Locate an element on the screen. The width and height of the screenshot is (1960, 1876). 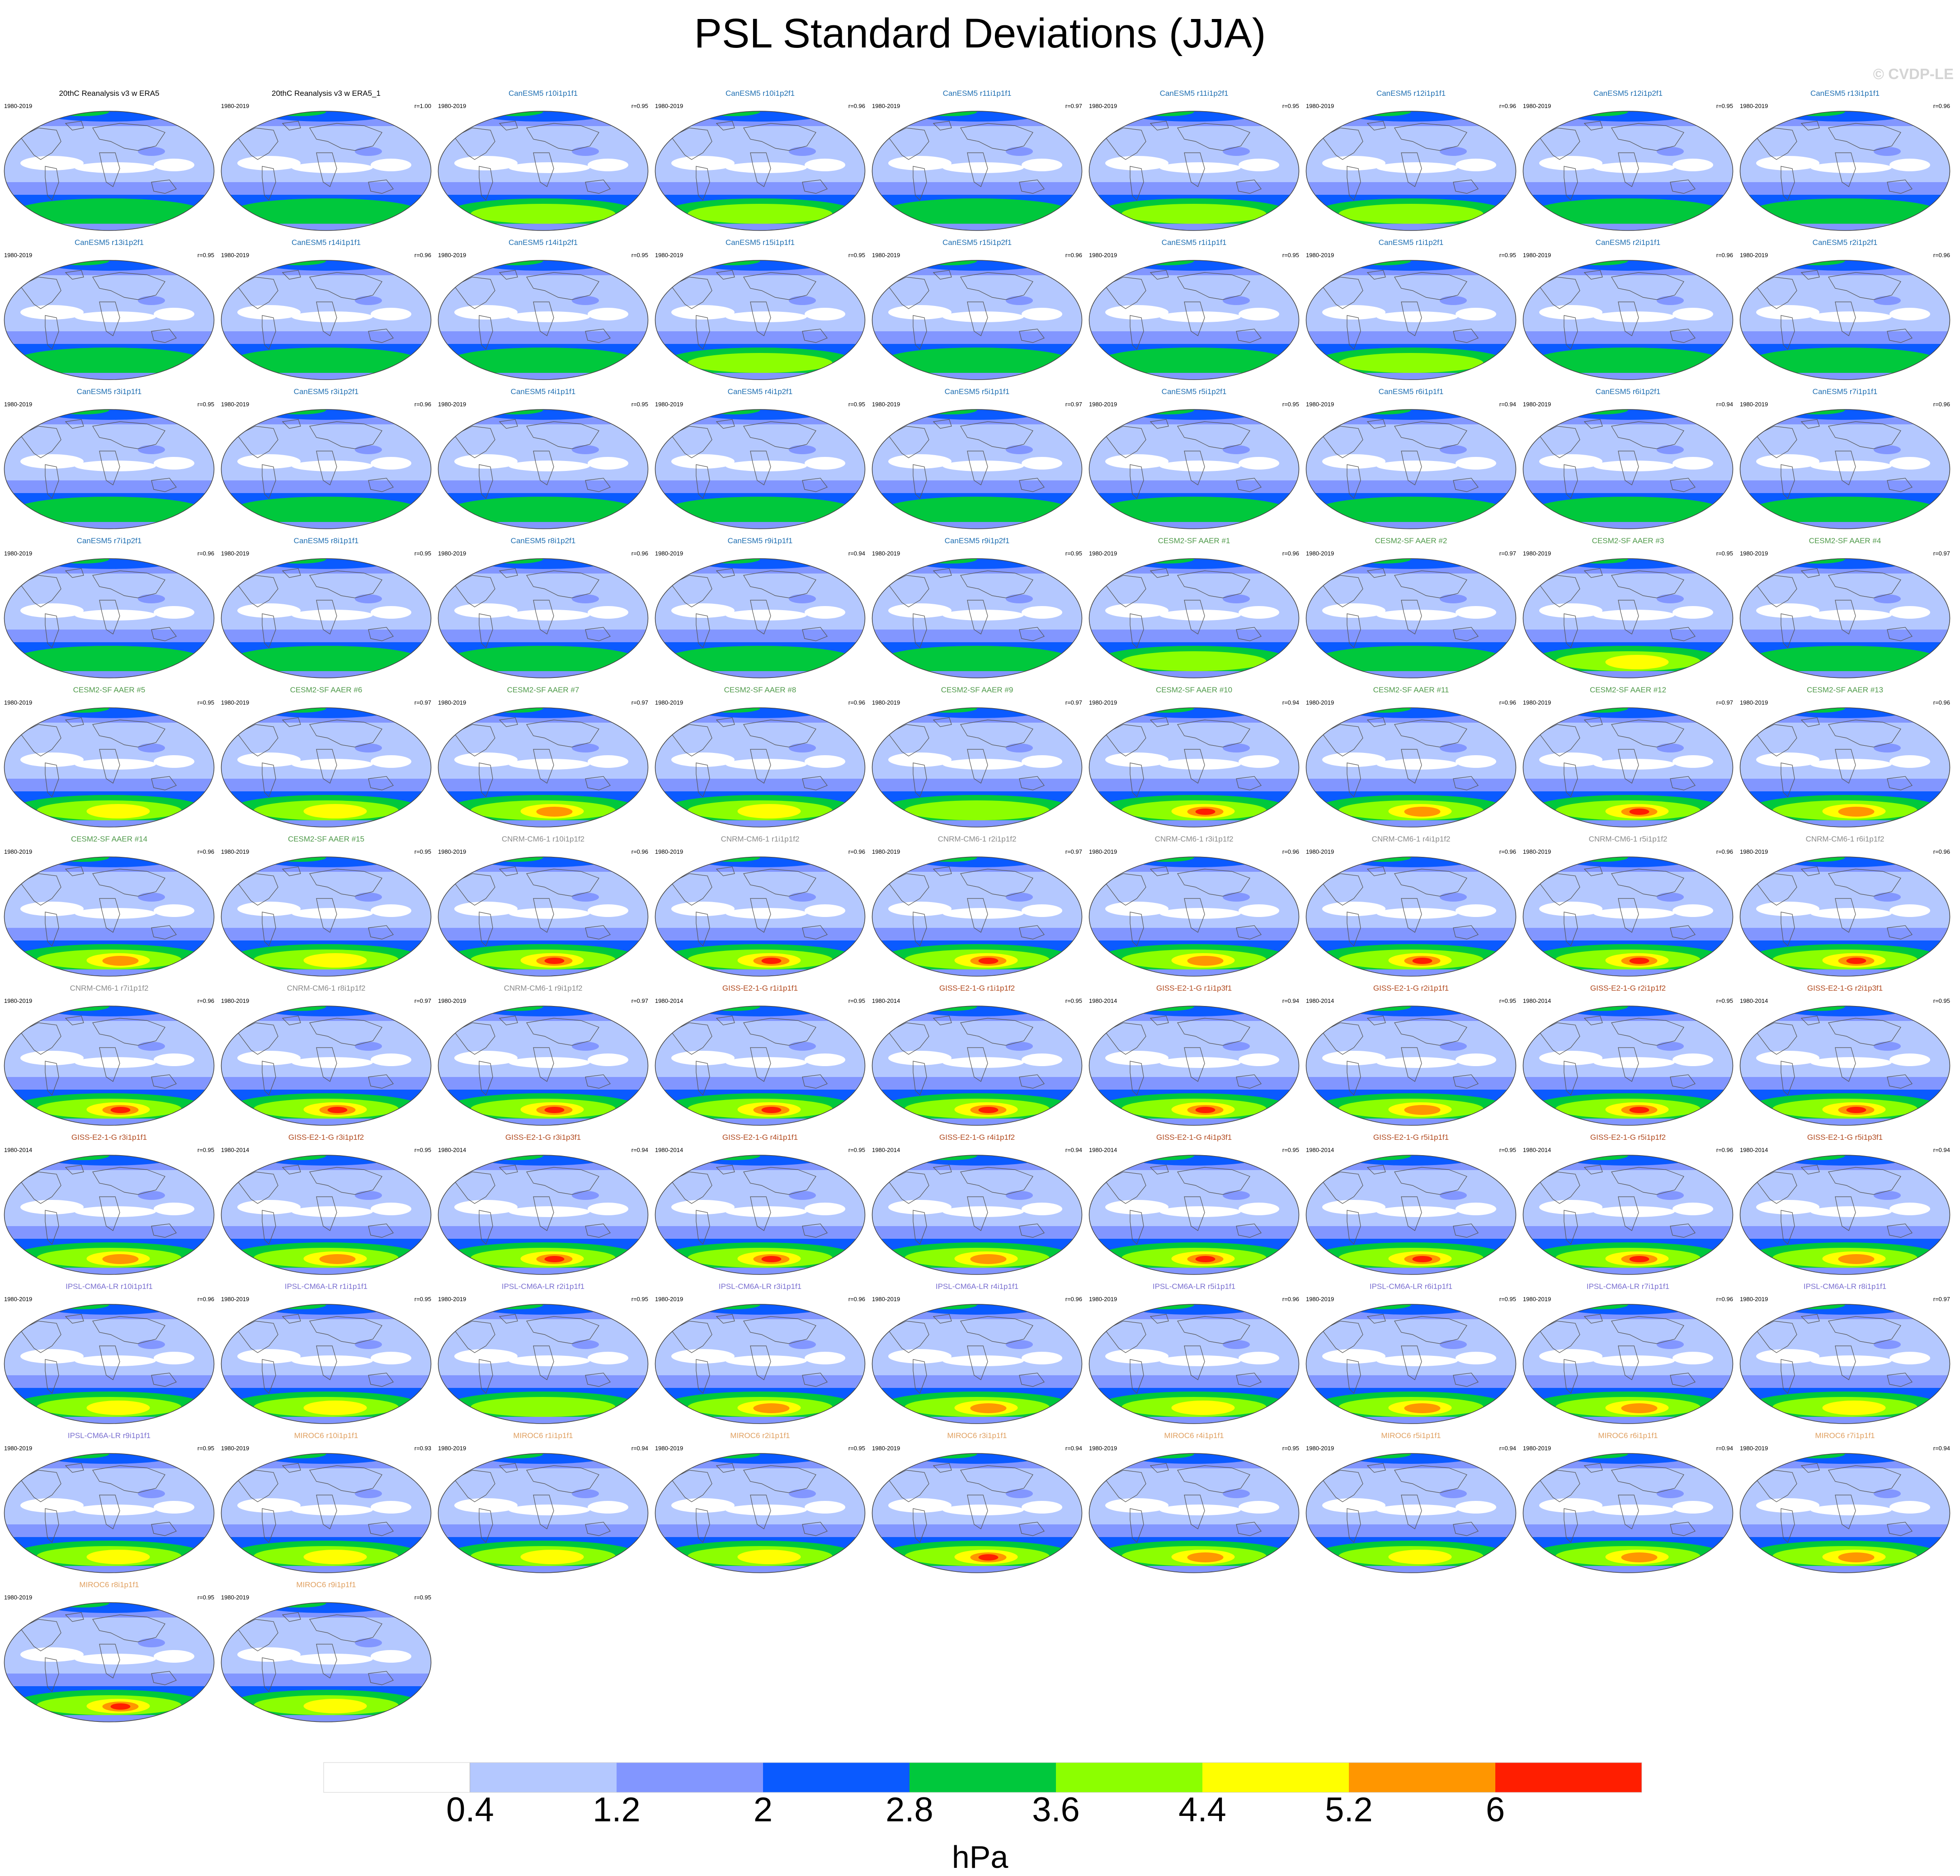
panel-title: CanESM5 r13i1p1f1 is located at coordinates (1845, 93).